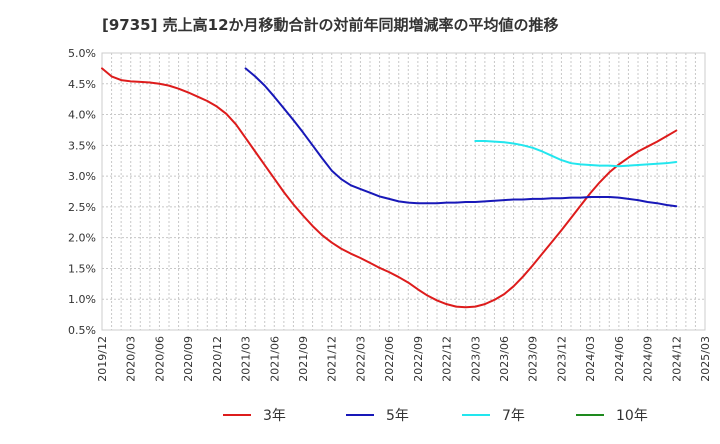 The width and height of the screenshot is (720, 444). What do you see at coordinates (389, 359) in the screenshot?
I see `x-tick-label: 2022/06` at bounding box center [389, 359].